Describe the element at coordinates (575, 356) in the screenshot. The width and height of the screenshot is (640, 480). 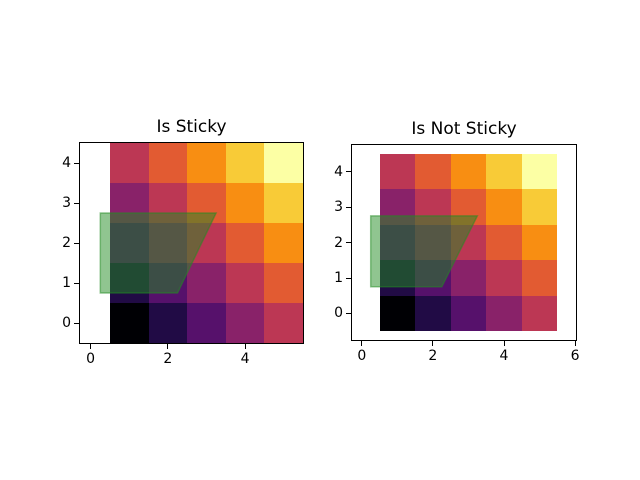
I see `x-tick-label: 6` at that location.